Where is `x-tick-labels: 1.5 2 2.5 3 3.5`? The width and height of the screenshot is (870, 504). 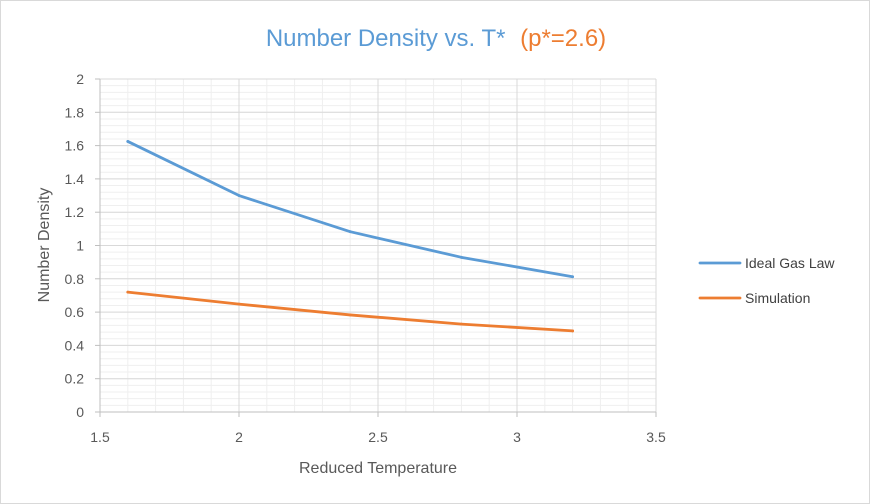 x-tick-labels: 1.5 2 2.5 3 3.5 is located at coordinates (378, 437).